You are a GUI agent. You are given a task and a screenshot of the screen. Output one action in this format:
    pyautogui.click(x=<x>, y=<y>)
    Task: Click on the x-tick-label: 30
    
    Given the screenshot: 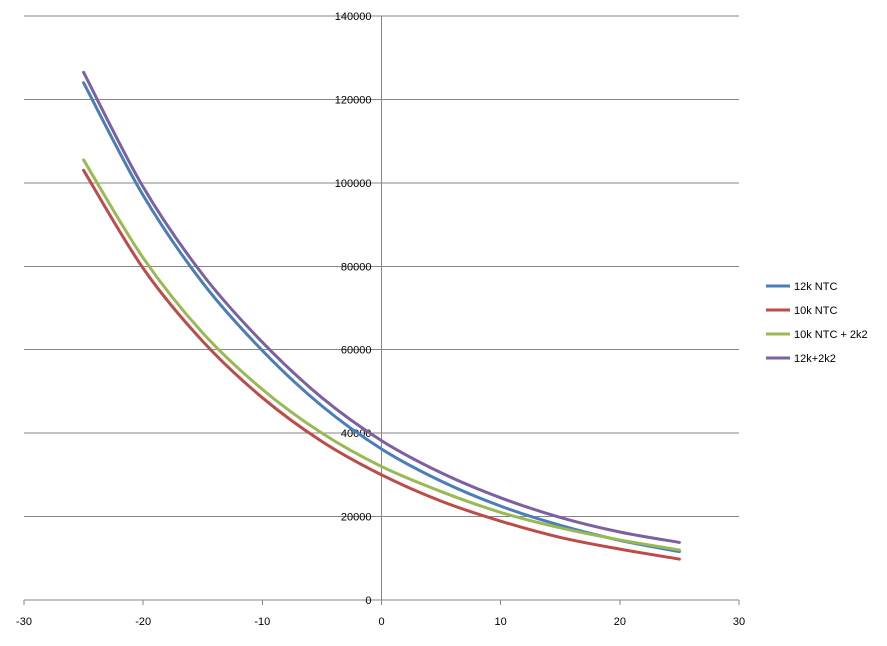 What is the action you would take?
    pyautogui.click(x=739, y=622)
    